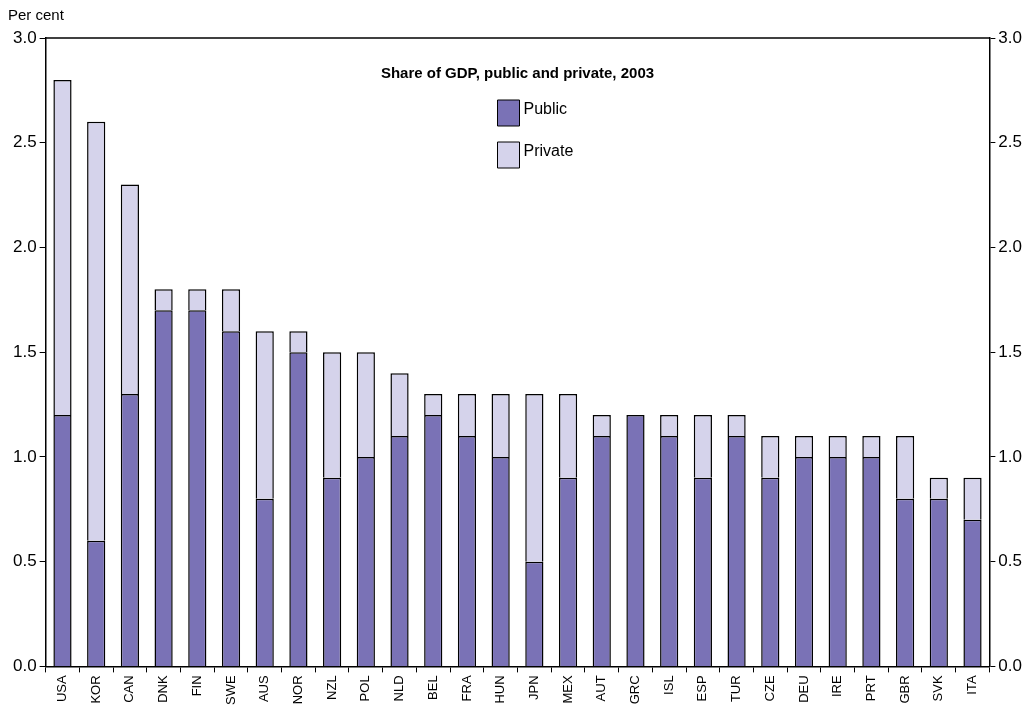 The height and width of the screenshot is (712, 1035). What do you see at coordinates (548, 151) in the screenshot?
I see `legend-label: Private` at bounding box center [548, 151].